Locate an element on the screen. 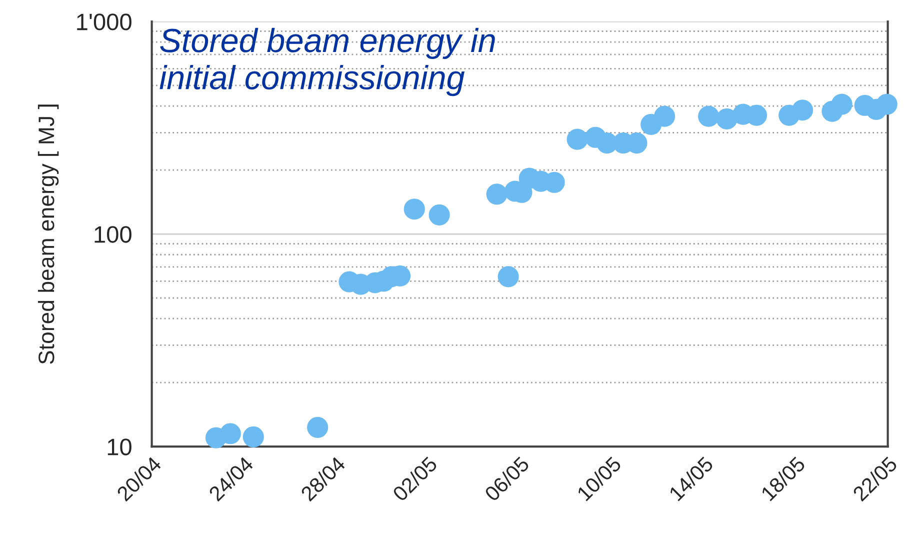 This screenshot has height=538, width=920. y-tick-label: 1'000 is located at coordinates (104, 22).